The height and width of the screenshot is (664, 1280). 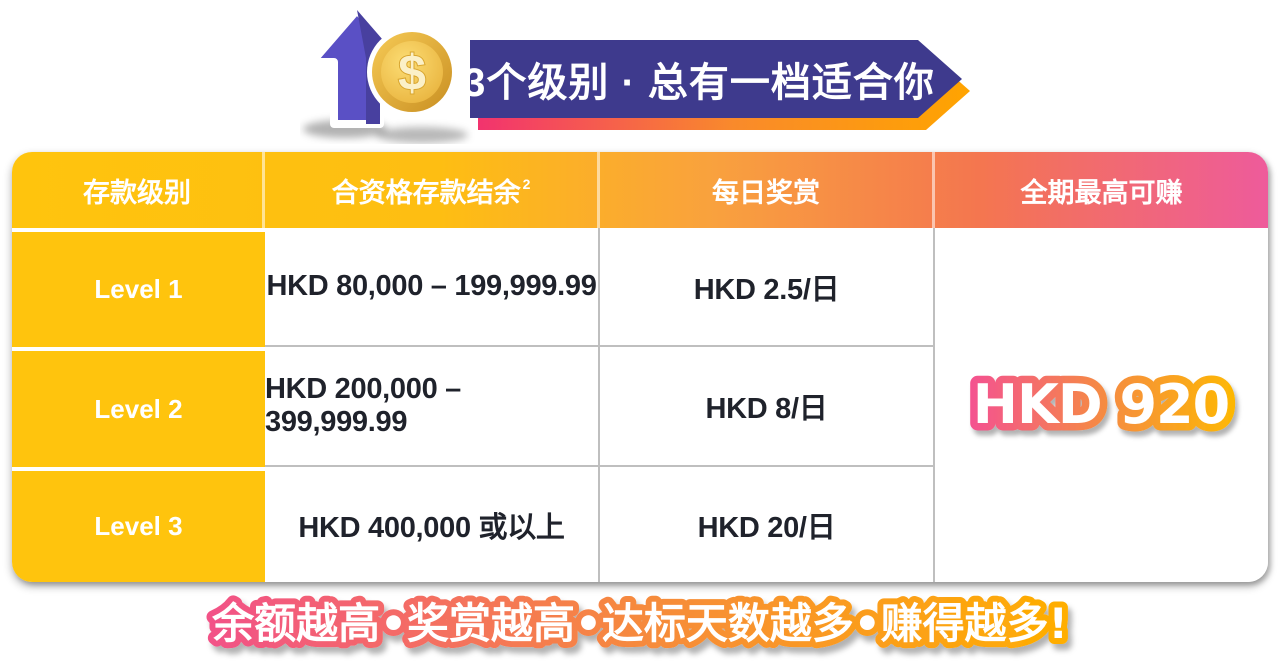 I want to click on svg-text: HKD 920, so click(x=1101, y=404).